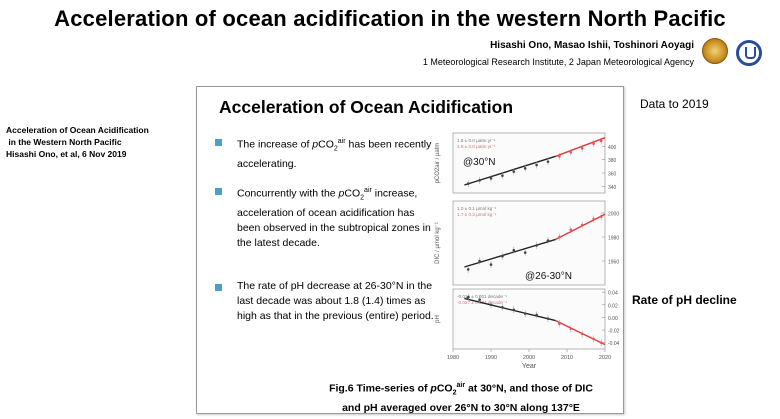  What do you see at coordinates (438, 319) in the screenshot?
I see `axis-label: pH` at bounding box center [438, 319].